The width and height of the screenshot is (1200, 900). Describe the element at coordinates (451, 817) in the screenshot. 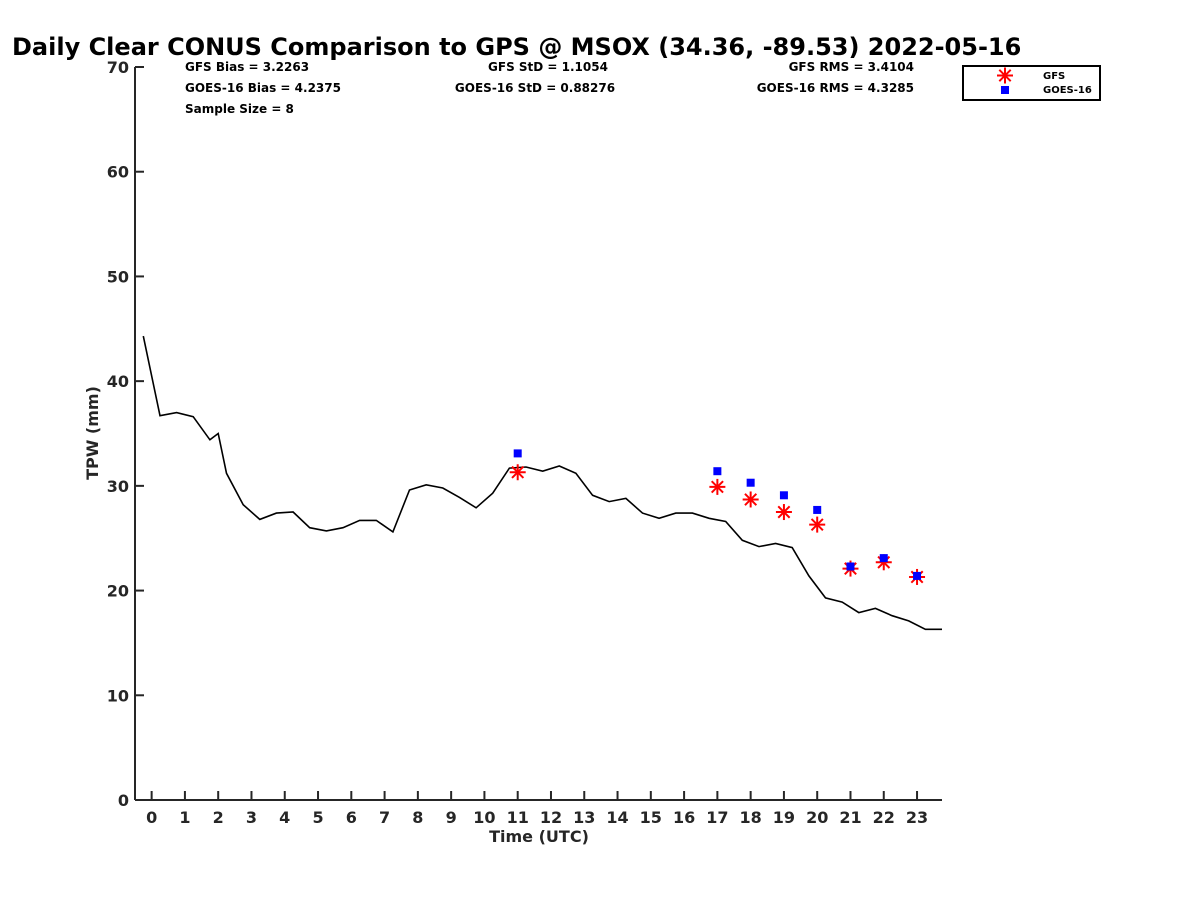

I see `x-tick-label: 9` at that location.